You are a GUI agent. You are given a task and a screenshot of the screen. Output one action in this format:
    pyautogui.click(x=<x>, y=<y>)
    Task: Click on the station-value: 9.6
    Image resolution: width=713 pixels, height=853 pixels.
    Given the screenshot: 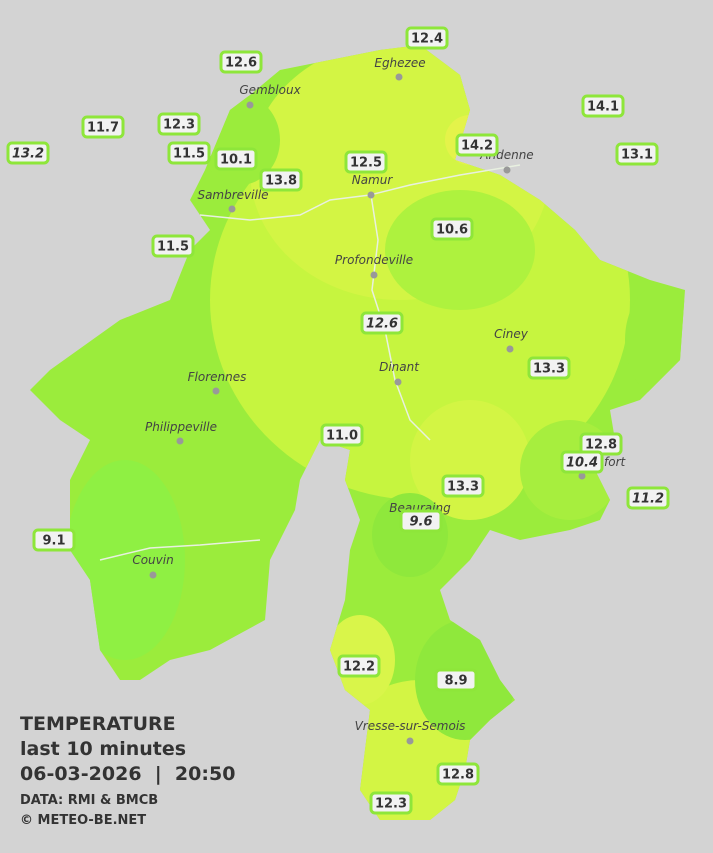 What is the action you would take?
    pyautogui.click(x=420, y=522)
    